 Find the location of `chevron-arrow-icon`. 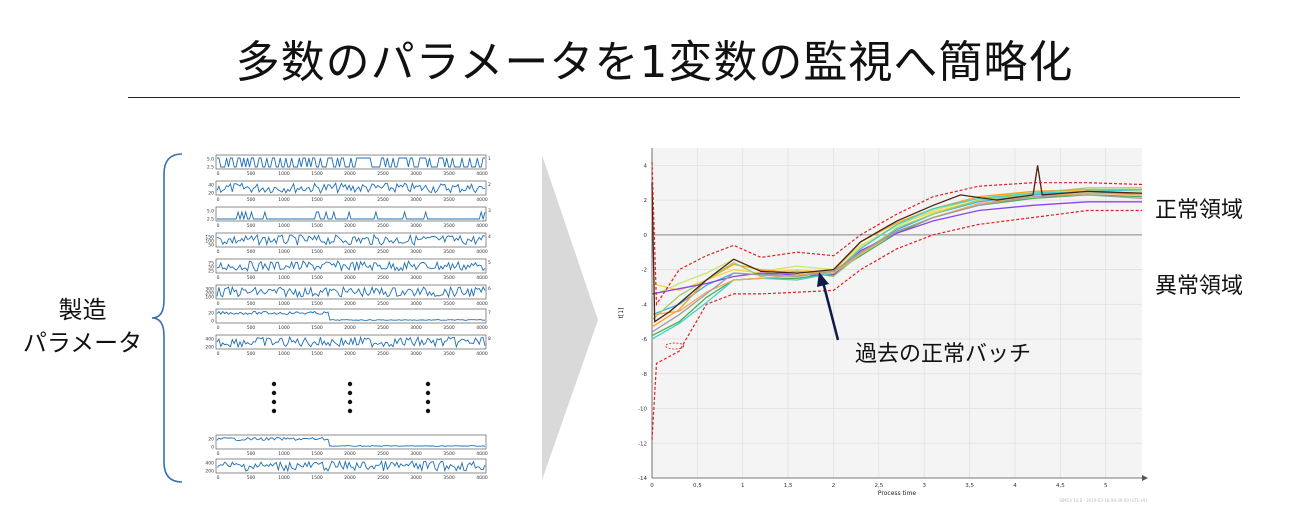

chevron-arrow-icon is located at coordinates (575, 320).